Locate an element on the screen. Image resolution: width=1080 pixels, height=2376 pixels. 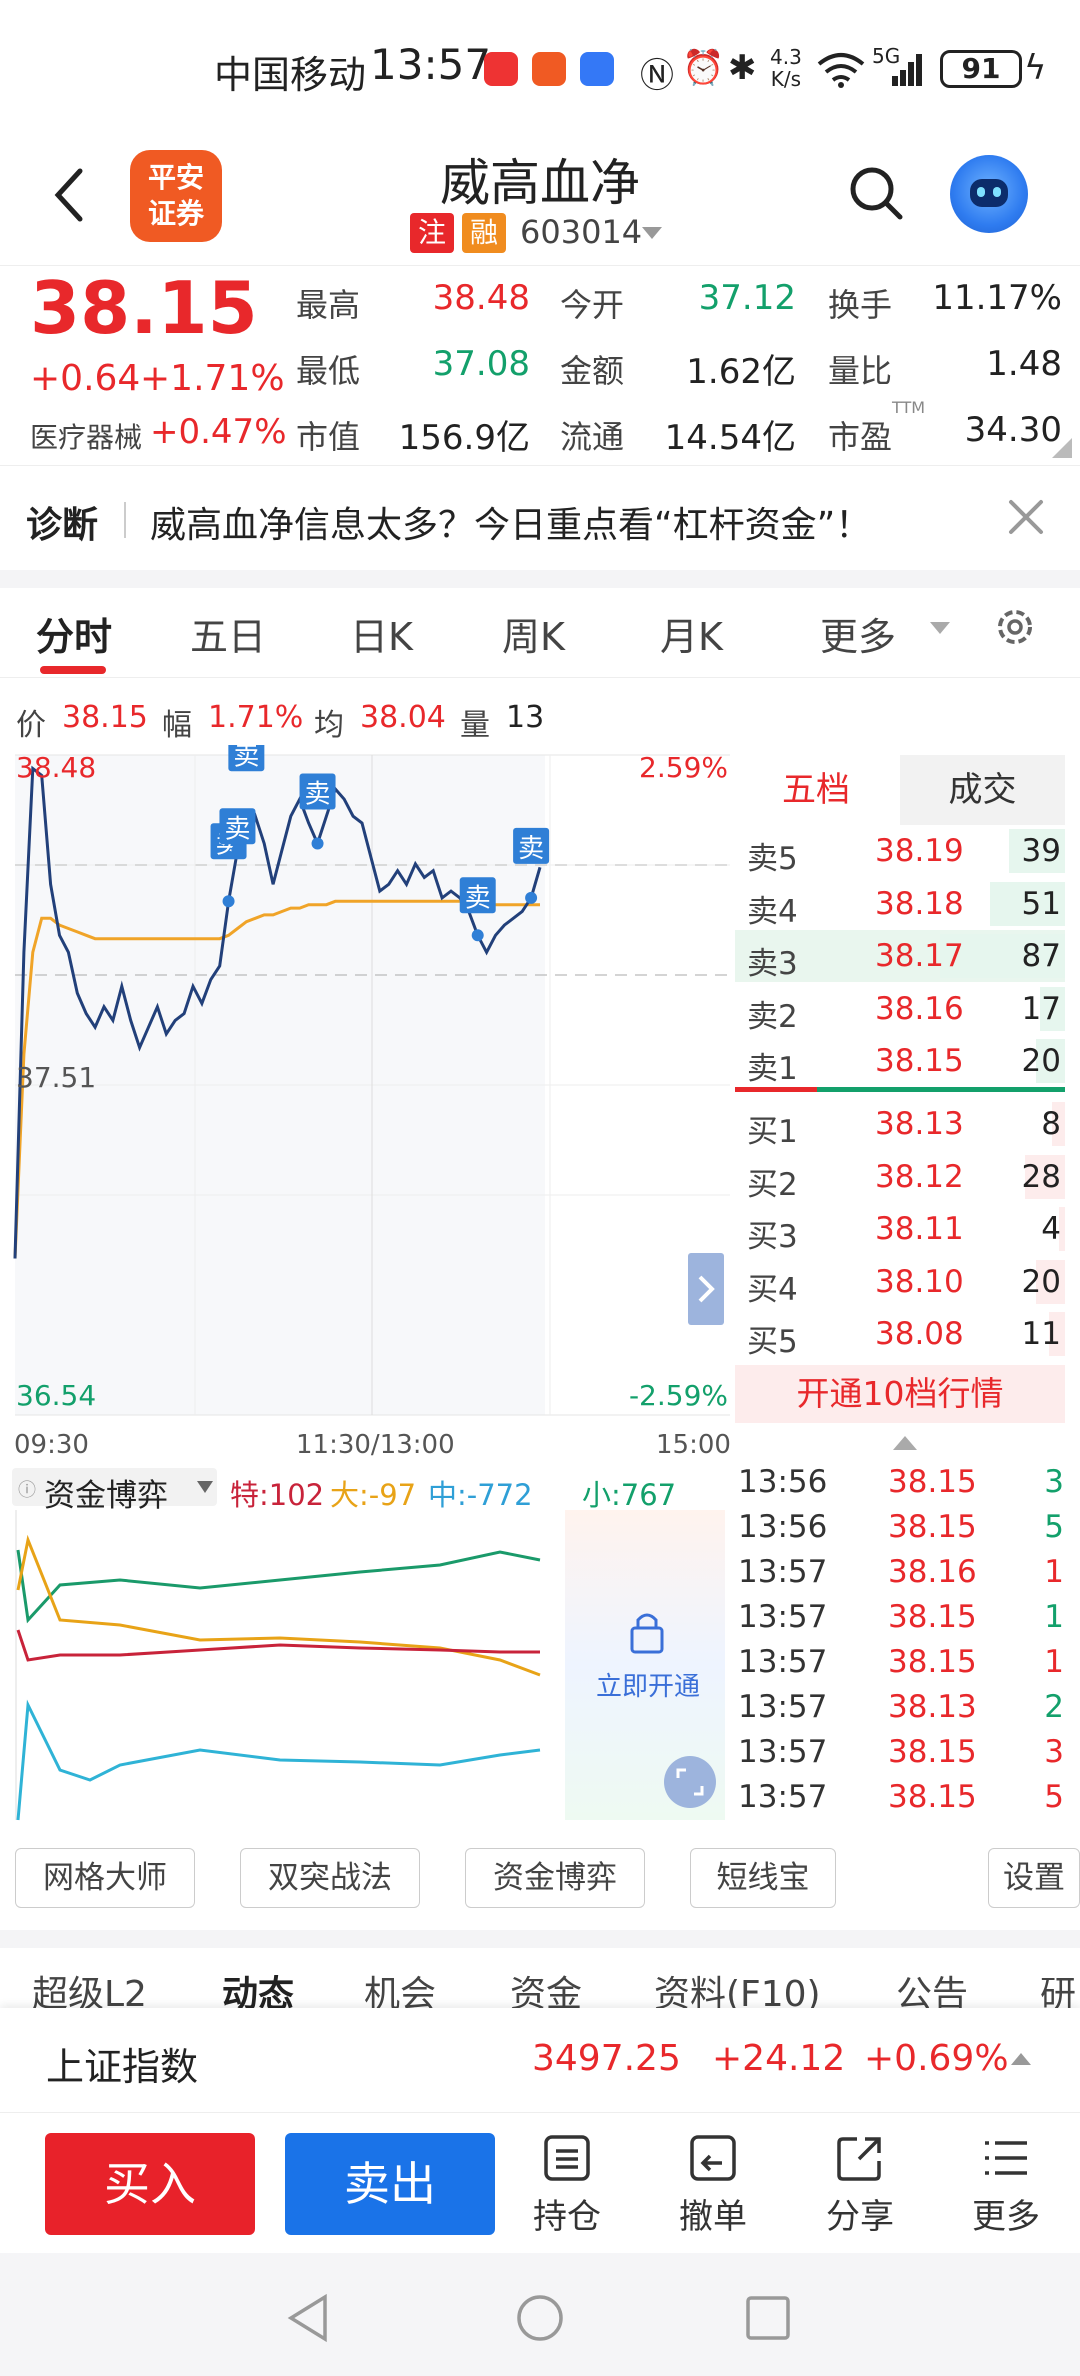
back-icon is located at coordinates (70, 195).